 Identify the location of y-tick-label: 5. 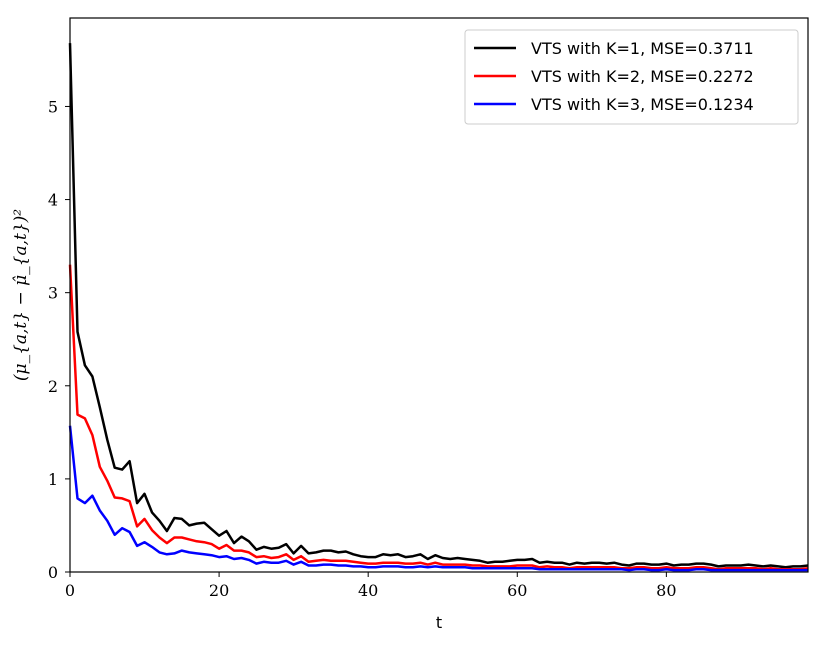
(53, 106).